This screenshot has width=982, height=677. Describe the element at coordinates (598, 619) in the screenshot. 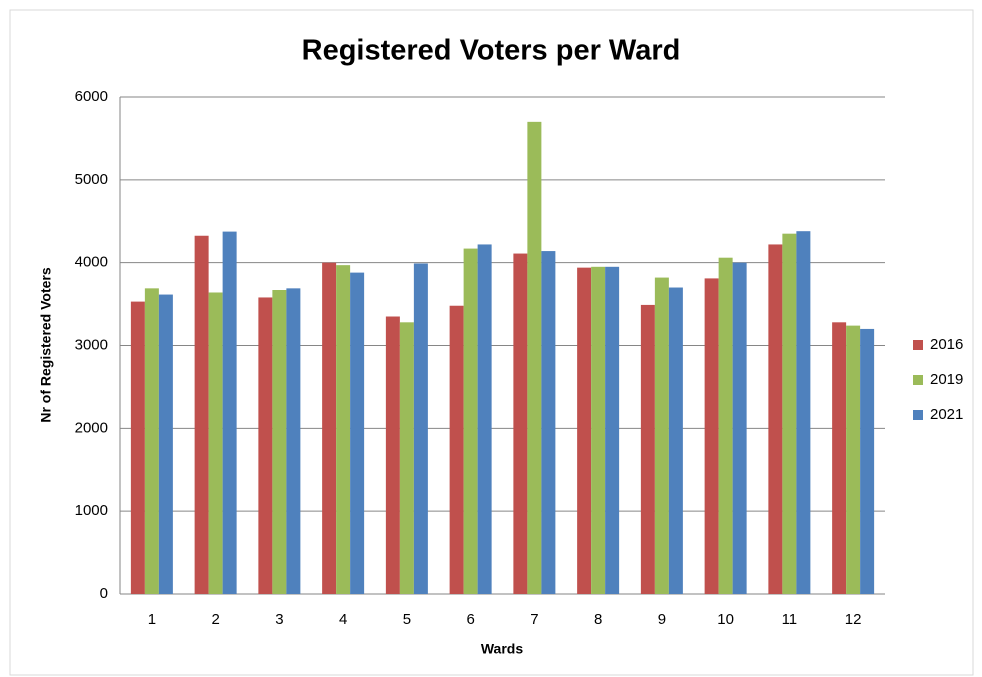

I see `x-tick-label: 8` at that location.